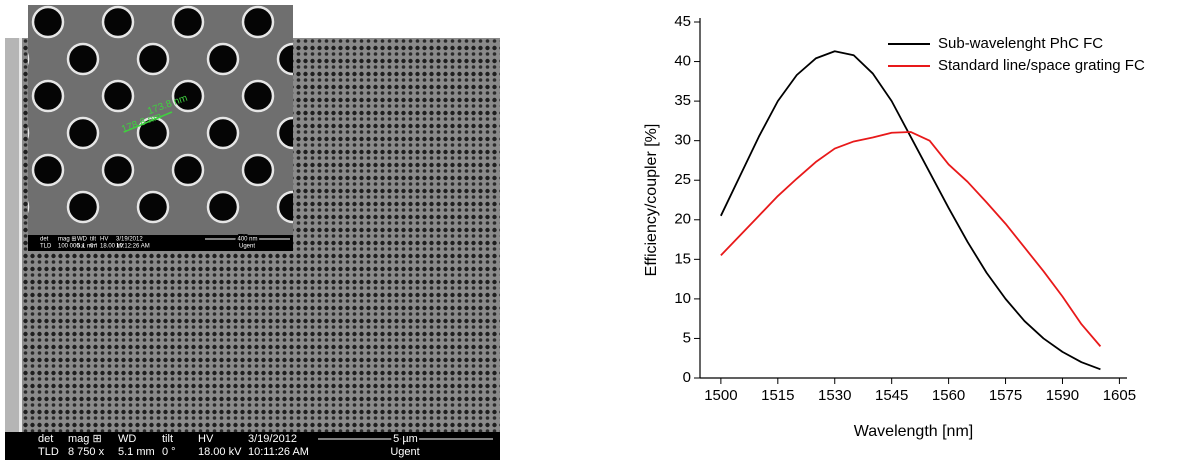  Describe the element at coordinates (834, 395) in the screenshot. I see `x-tick-label: 1530` at that location.